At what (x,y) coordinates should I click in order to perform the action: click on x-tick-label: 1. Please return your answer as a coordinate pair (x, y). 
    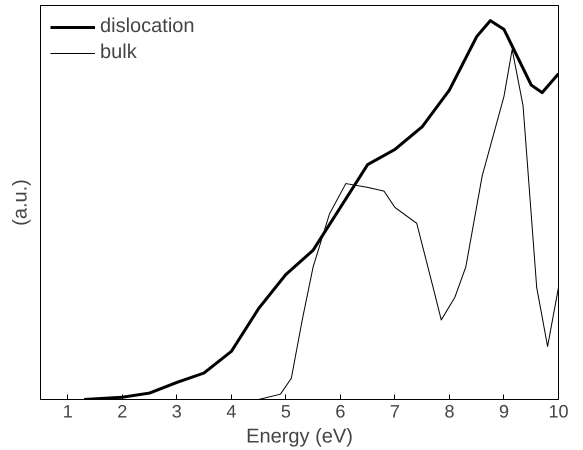
    Looking at the image, I should click on (67, 412).